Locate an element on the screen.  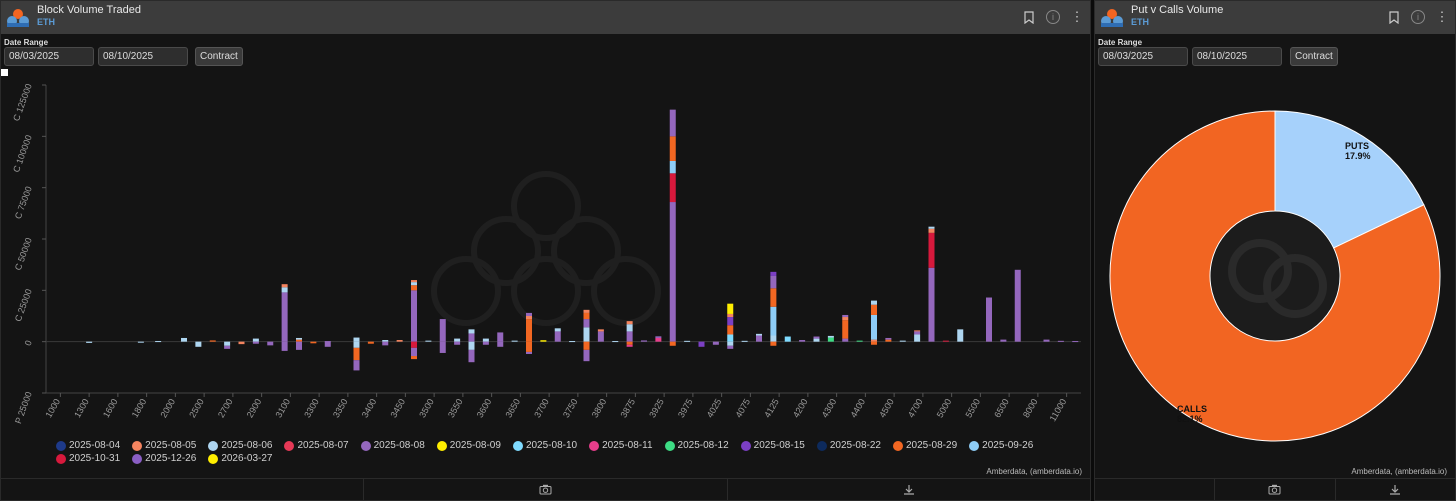
legend-item: 2025-08-12 is located at coordinates (696, 445).